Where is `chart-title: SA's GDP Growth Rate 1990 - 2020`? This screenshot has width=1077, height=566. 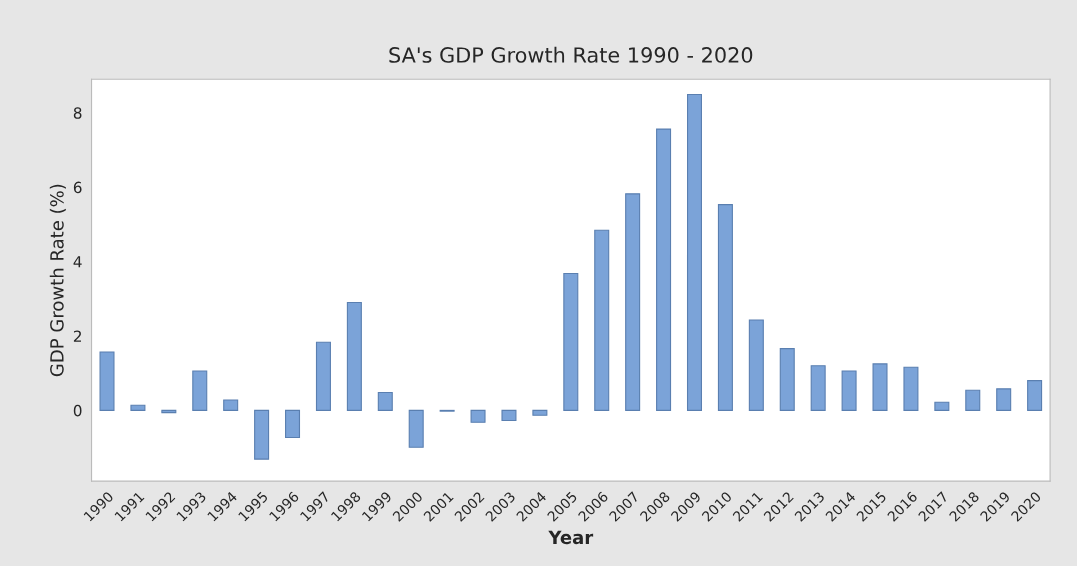
chart-title: SA's GDP Growth Rate 1990 - 2020 is located at coordinates (571, 54).